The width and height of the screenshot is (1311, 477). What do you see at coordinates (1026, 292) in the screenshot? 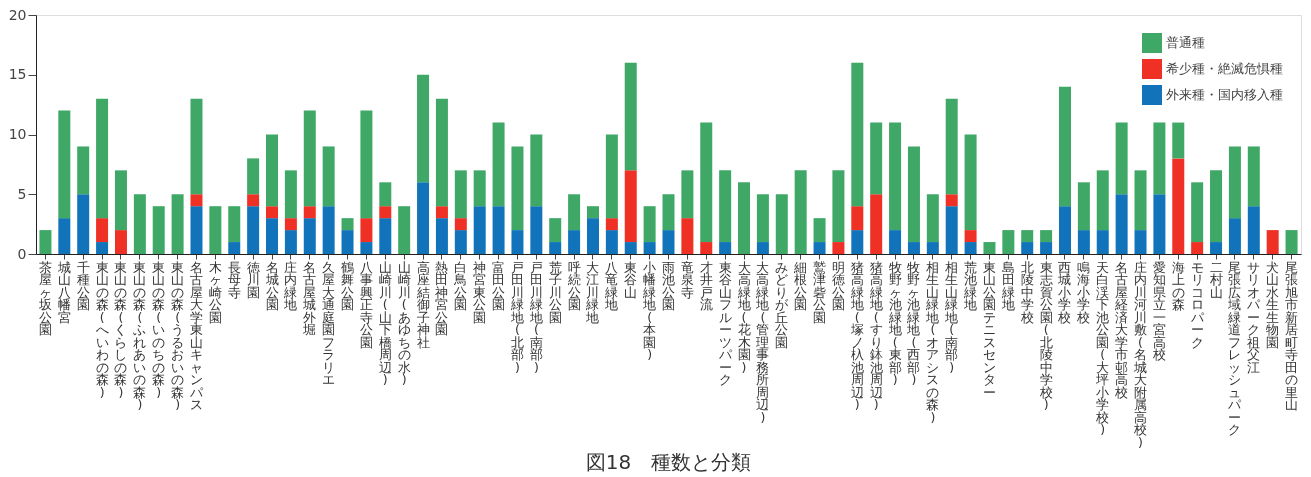
I see `x-tick-label: 北陵中学校` at bounding box center [1026, 292].